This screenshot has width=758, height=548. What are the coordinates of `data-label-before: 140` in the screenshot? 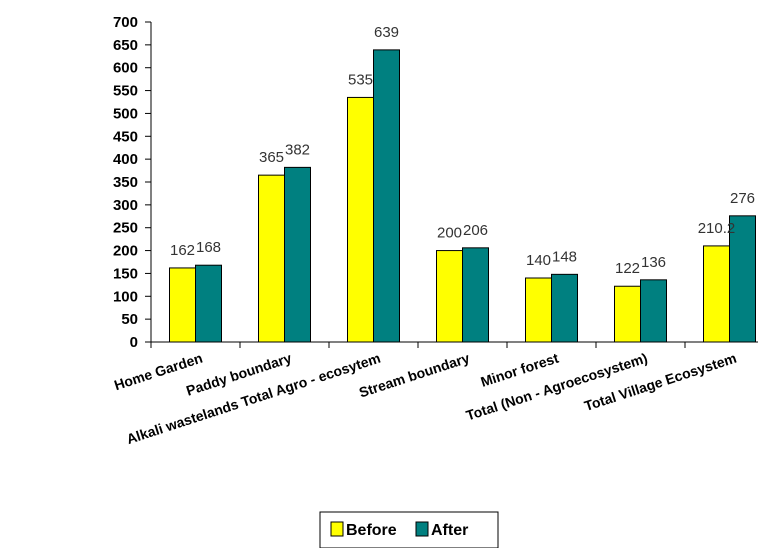 It's located at (538, 260).